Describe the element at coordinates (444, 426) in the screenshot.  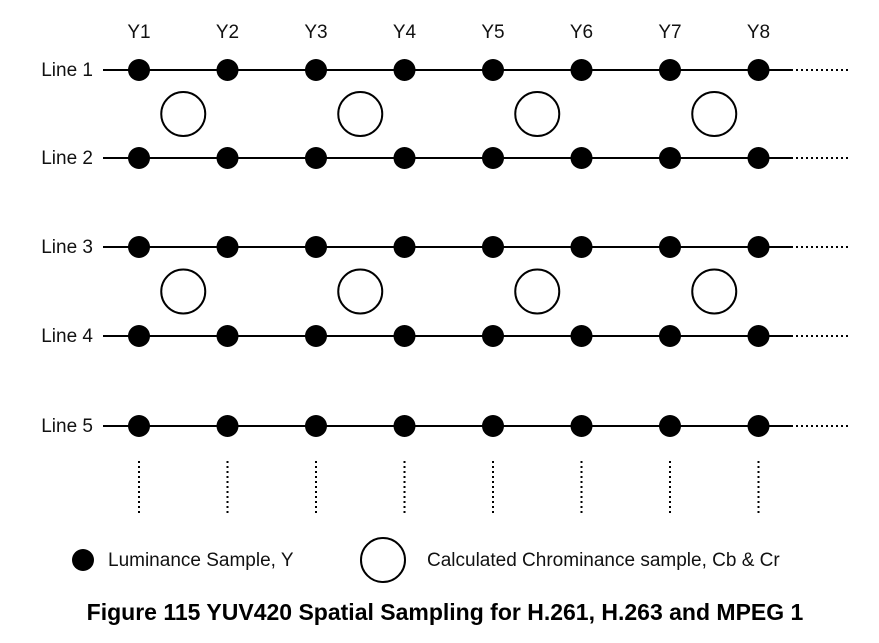
I see `line-row-5: Line 5` at that location.